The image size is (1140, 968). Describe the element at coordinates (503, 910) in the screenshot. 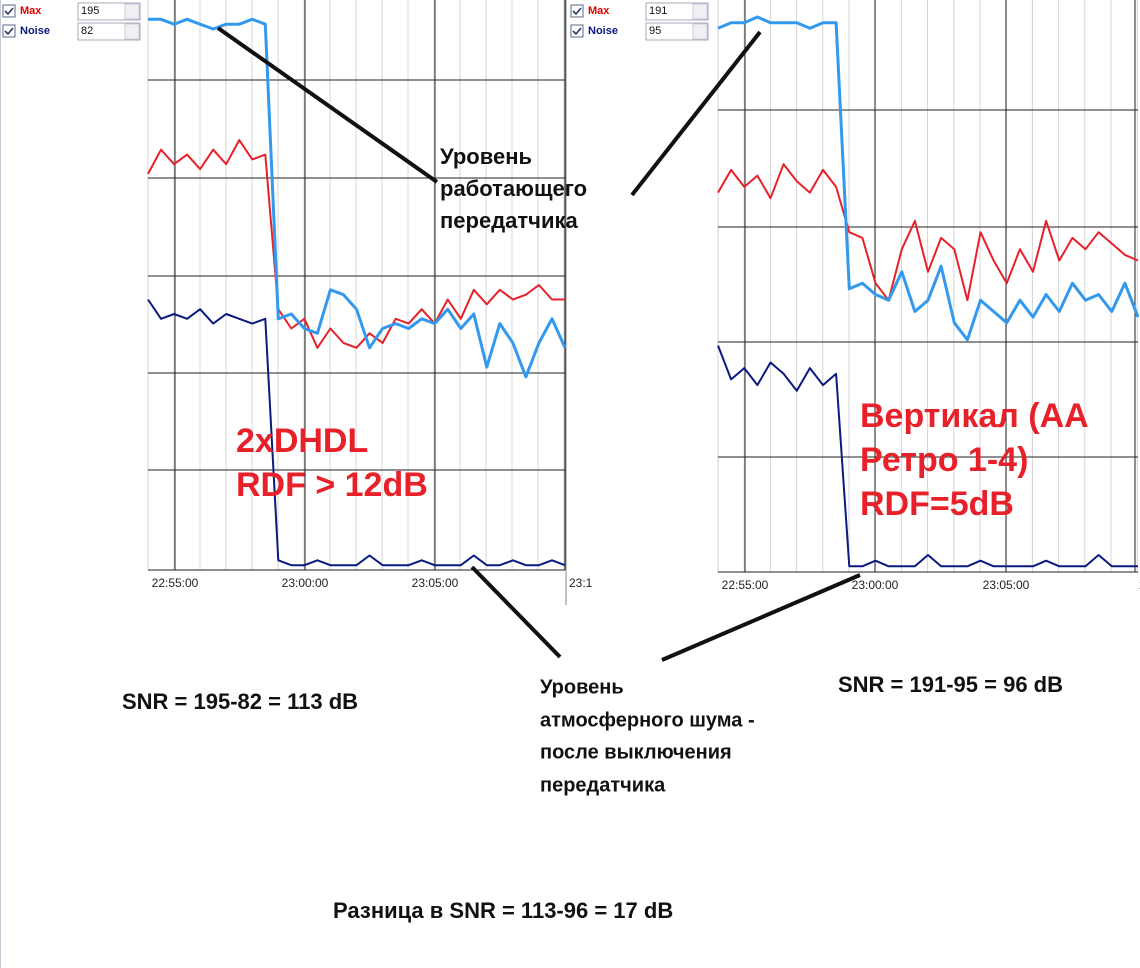

I see `snr-difference: Разница в SNR = 113-96 = 17 dB` at that location.